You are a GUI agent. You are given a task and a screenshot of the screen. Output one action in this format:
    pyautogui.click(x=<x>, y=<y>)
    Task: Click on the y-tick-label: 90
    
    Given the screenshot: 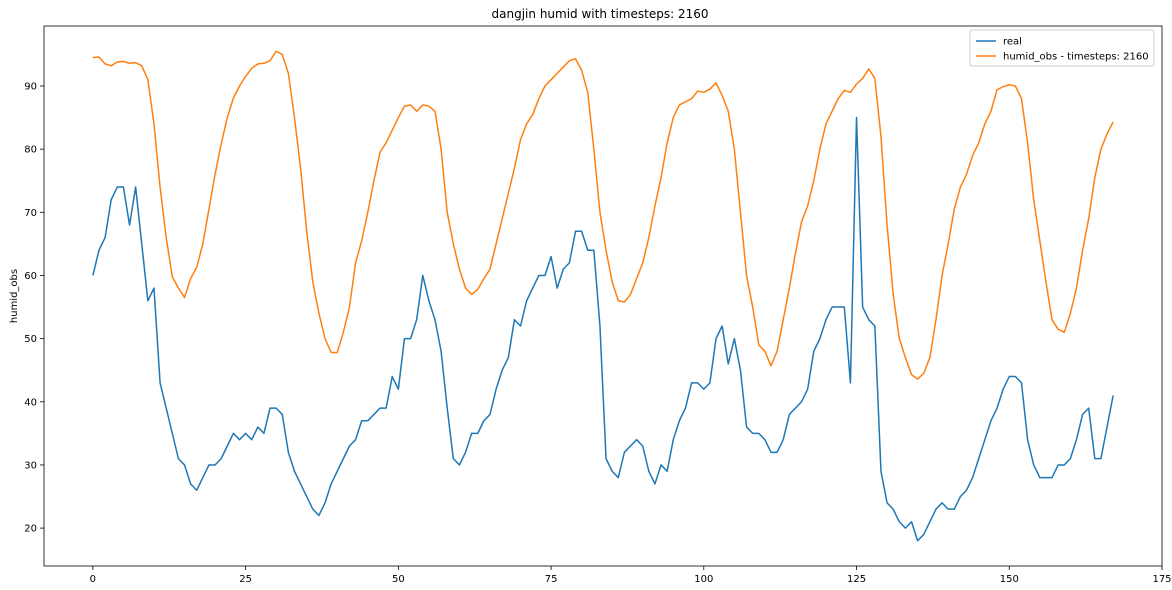 What is the action you would take?
    pyautogui.click(x=30, y=87)
    